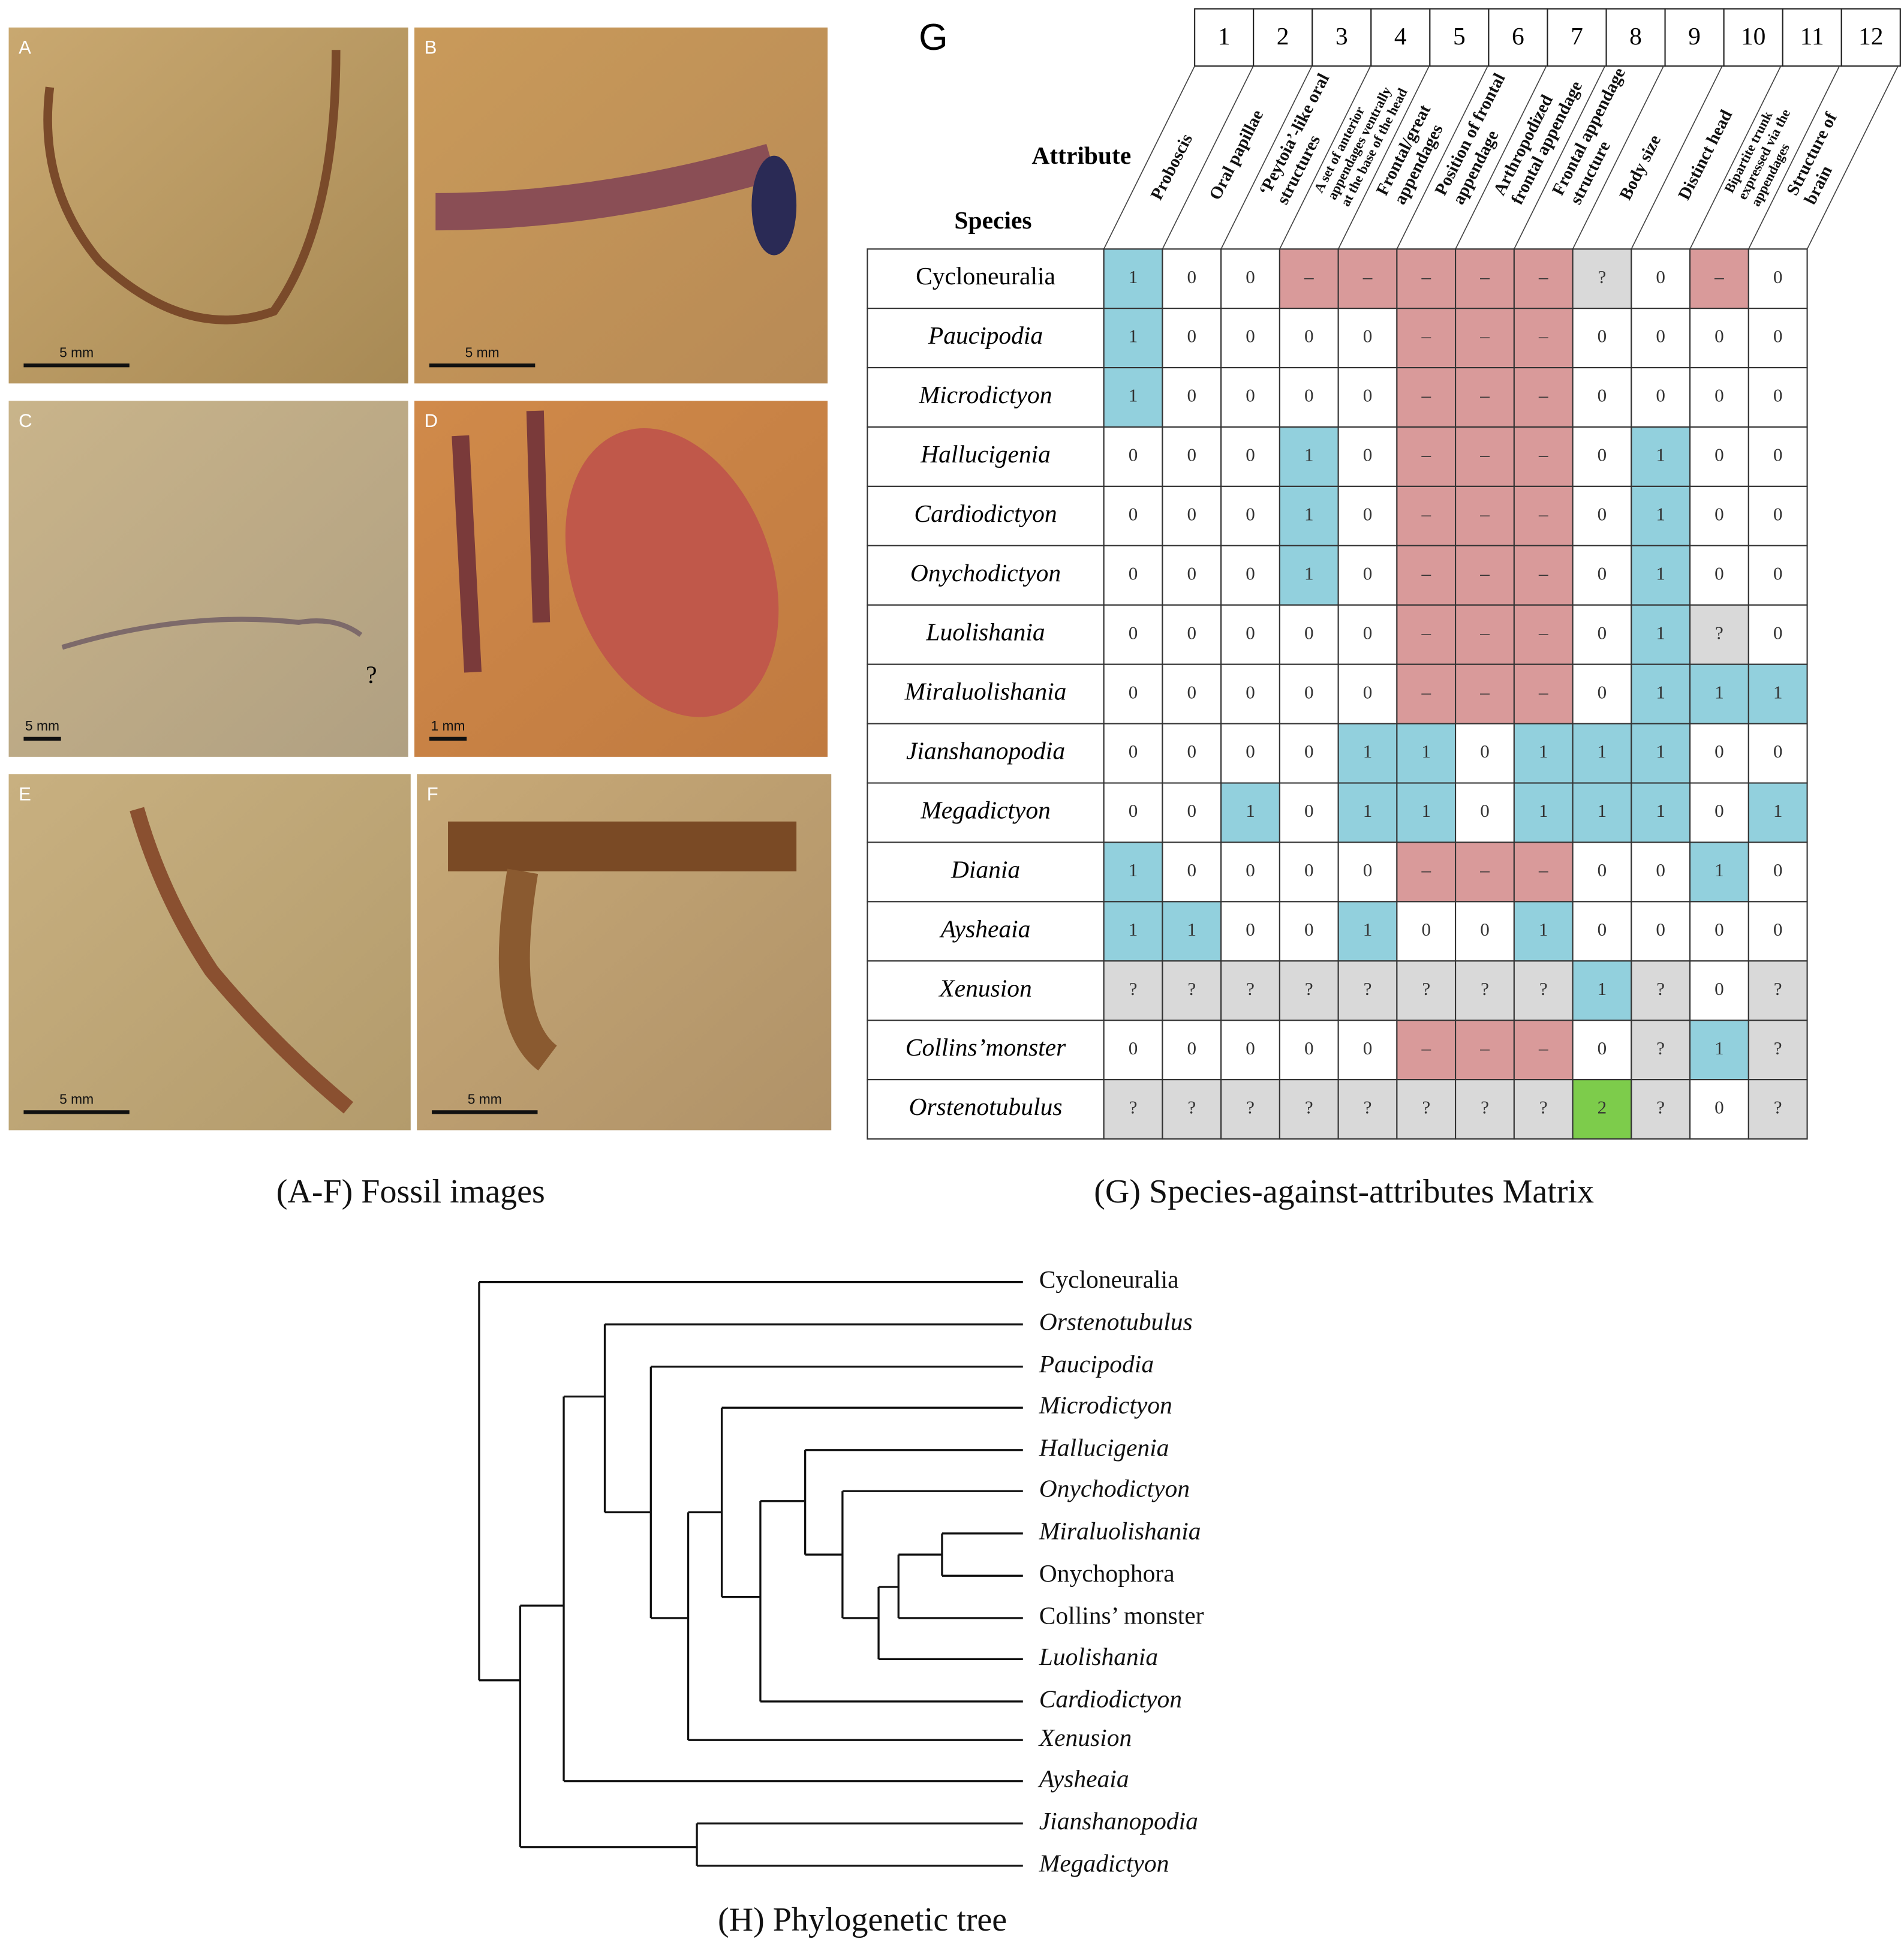 This screenshot has width=1904, height=1948. Describe the element at coordinates (431, 420) in the screenshot. I see `panel-letter: D` at that location.